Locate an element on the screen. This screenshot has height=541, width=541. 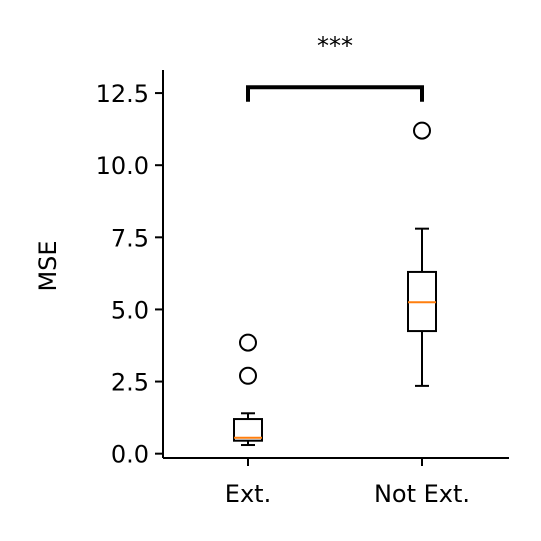
y-axis-label: MSE is located at coordinates (48, 265).